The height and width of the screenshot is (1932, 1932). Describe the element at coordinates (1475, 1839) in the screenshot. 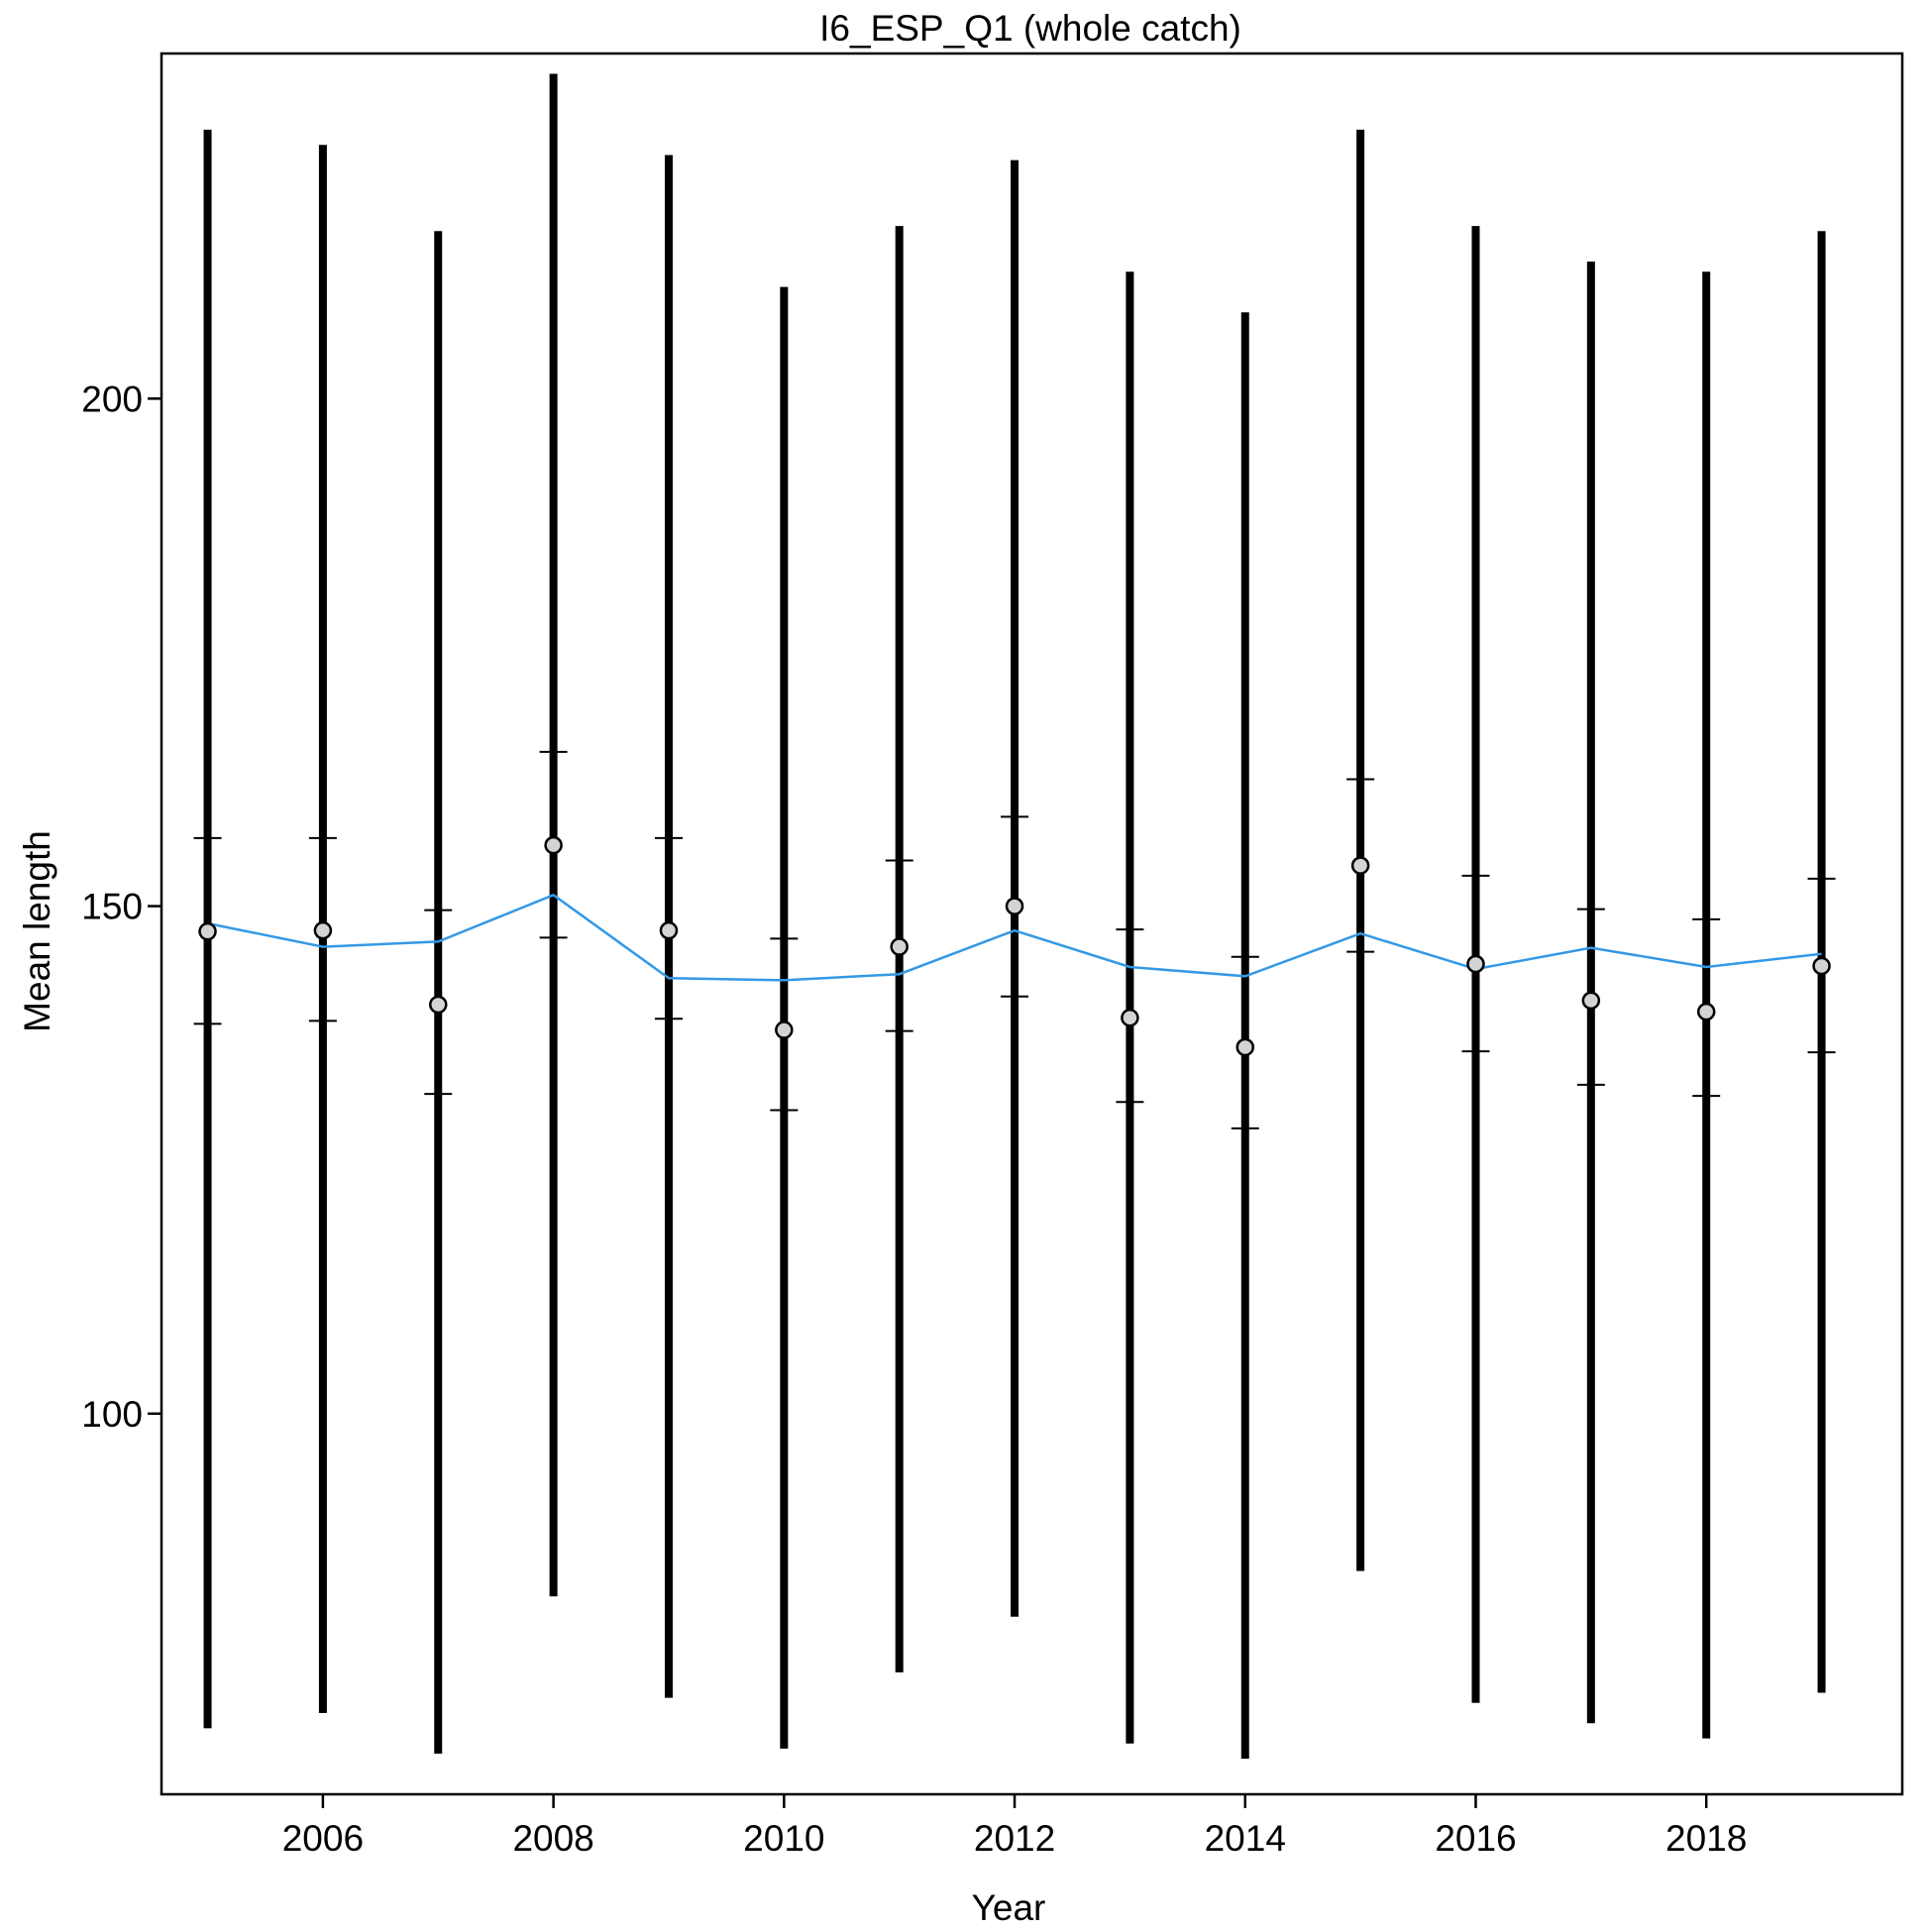

I see `x-tick-label: 2016` at that location.